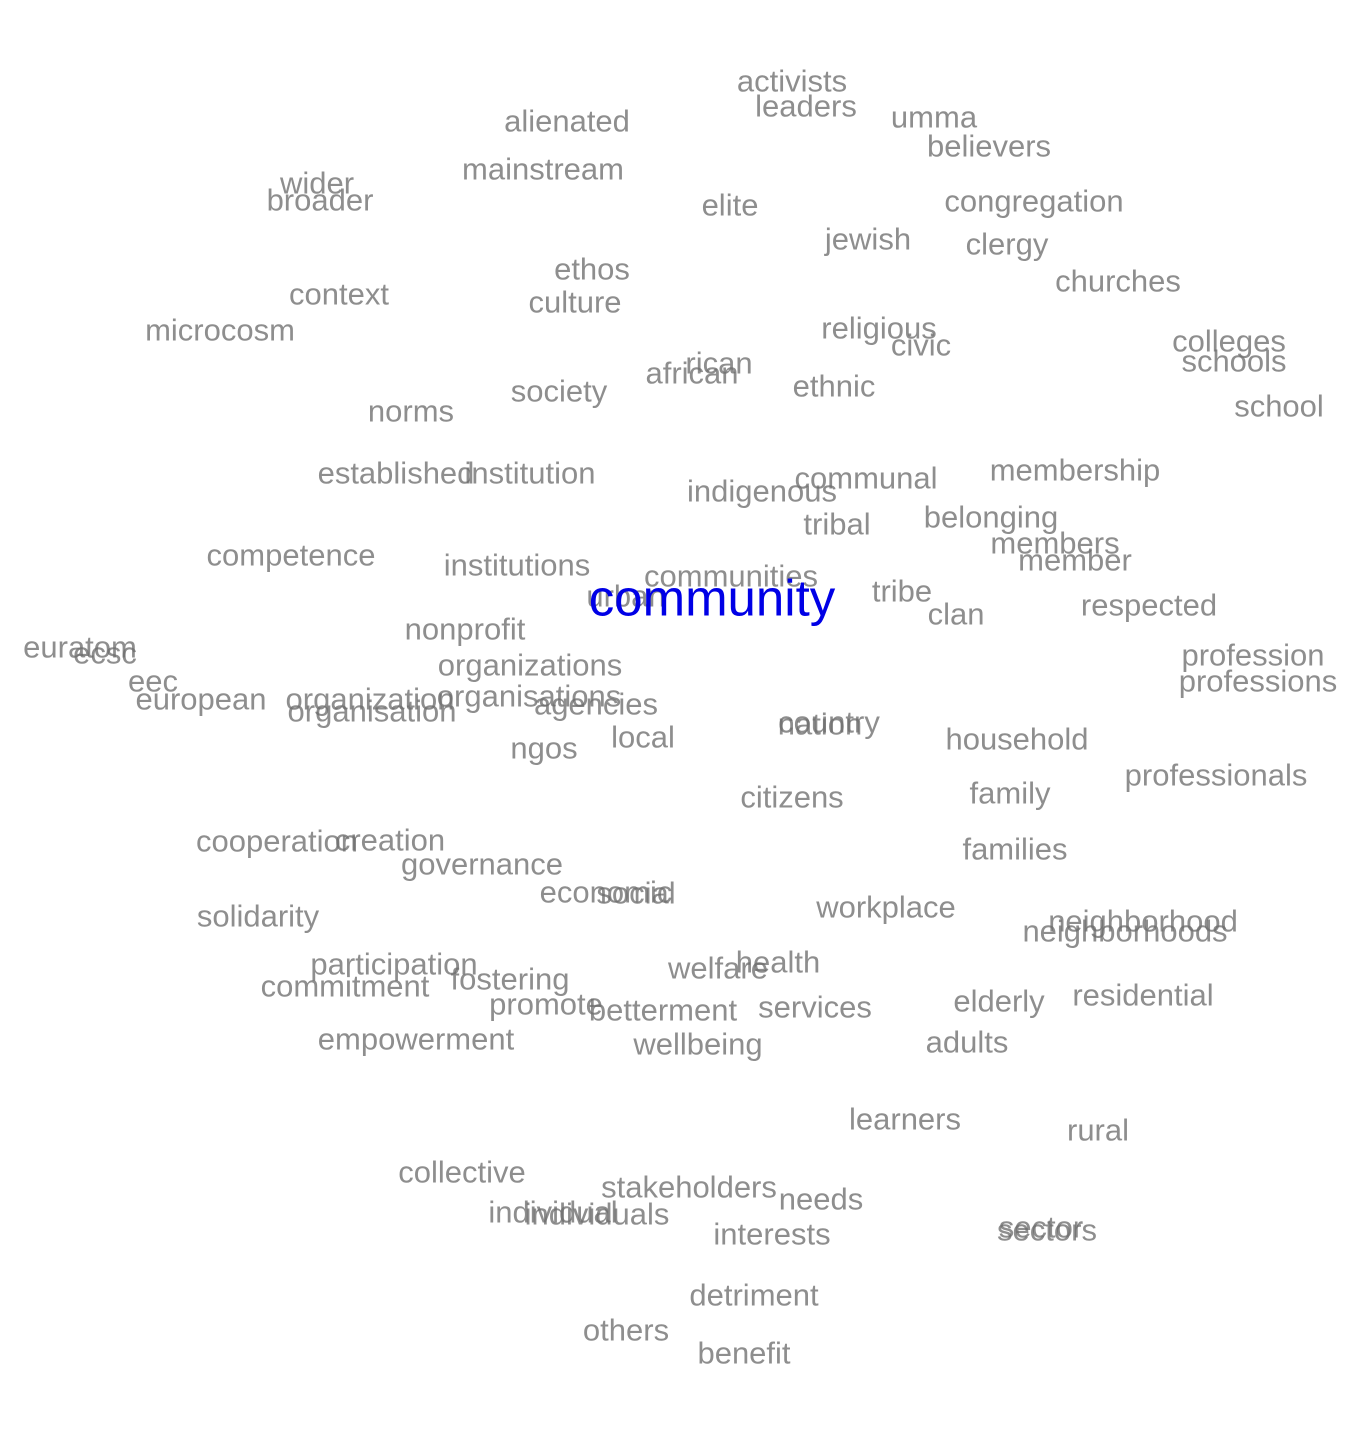 Image resolution: width=1364 pixels, height=1437 pixels. Describe the element at coordinates (390, 840) in the screenshot. I see `word-label: creation` at that location.